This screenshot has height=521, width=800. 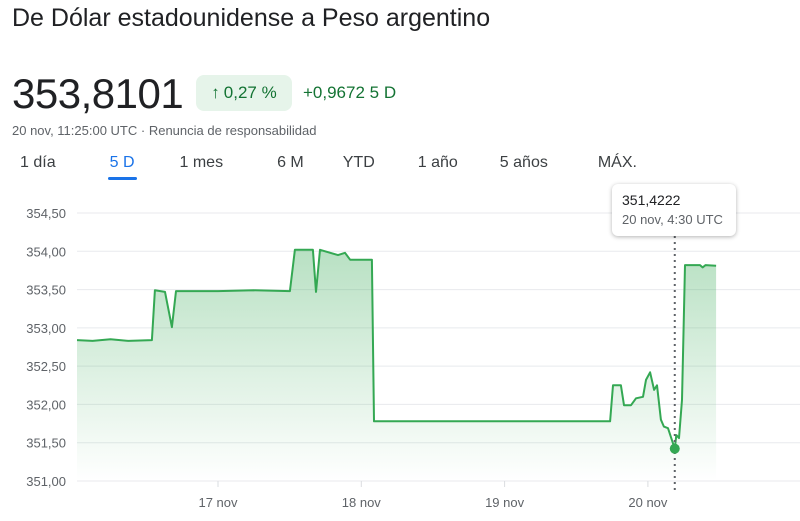 What do you see at coordinates (362, 502) in the screenshot?
I see `x-tick-label: 18 nov` at bounding box center [362, 502].